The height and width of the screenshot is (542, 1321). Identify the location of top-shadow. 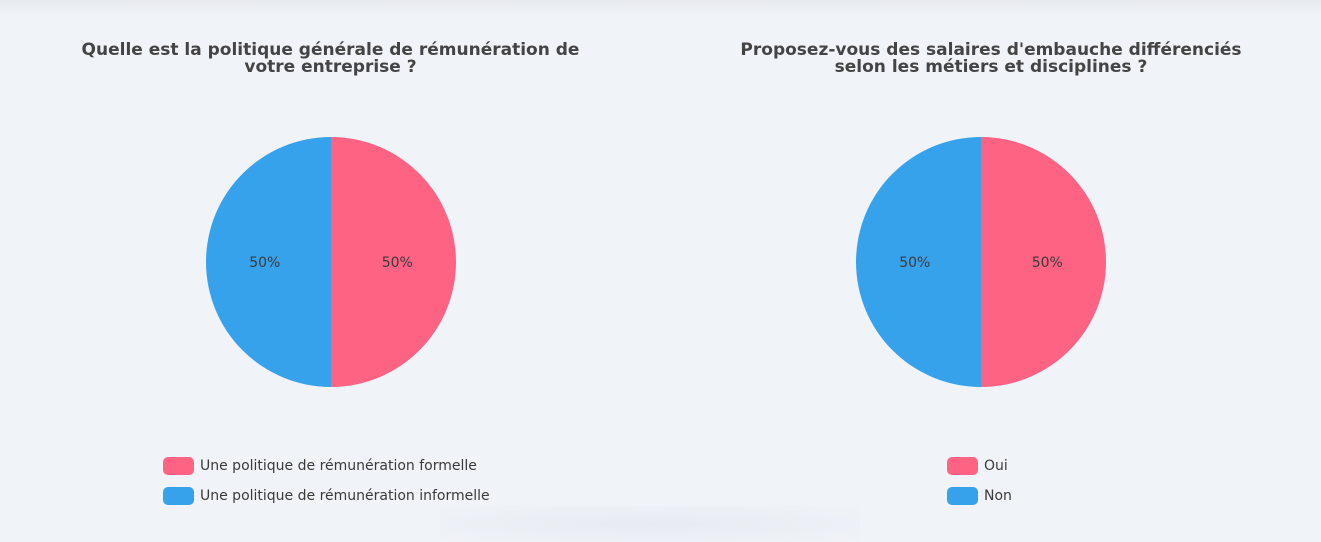
(660, 7).